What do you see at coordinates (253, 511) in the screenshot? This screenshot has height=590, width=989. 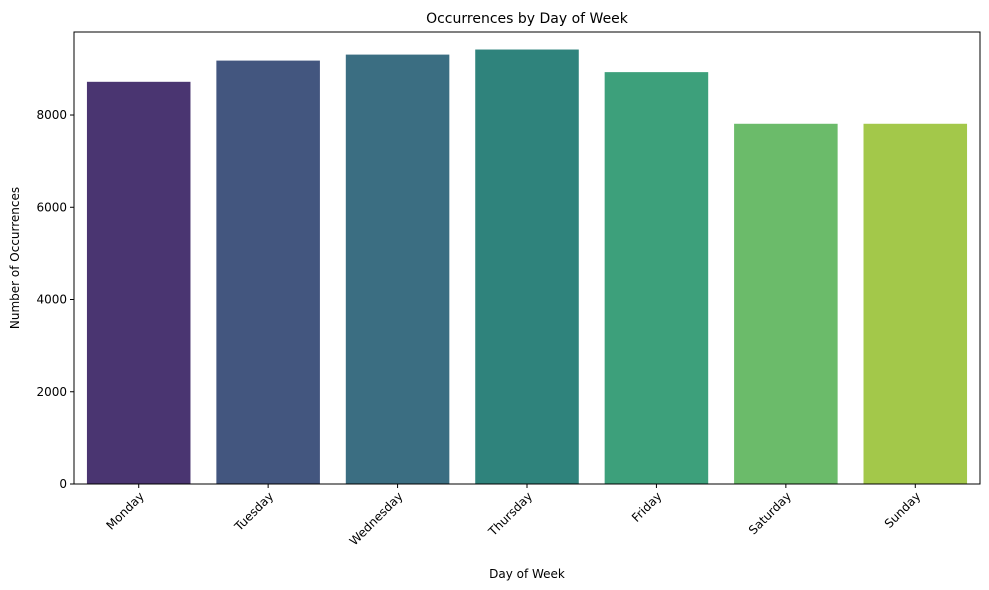 I see `x-tick-label: Tuesday` at bounding box center [253, 511].